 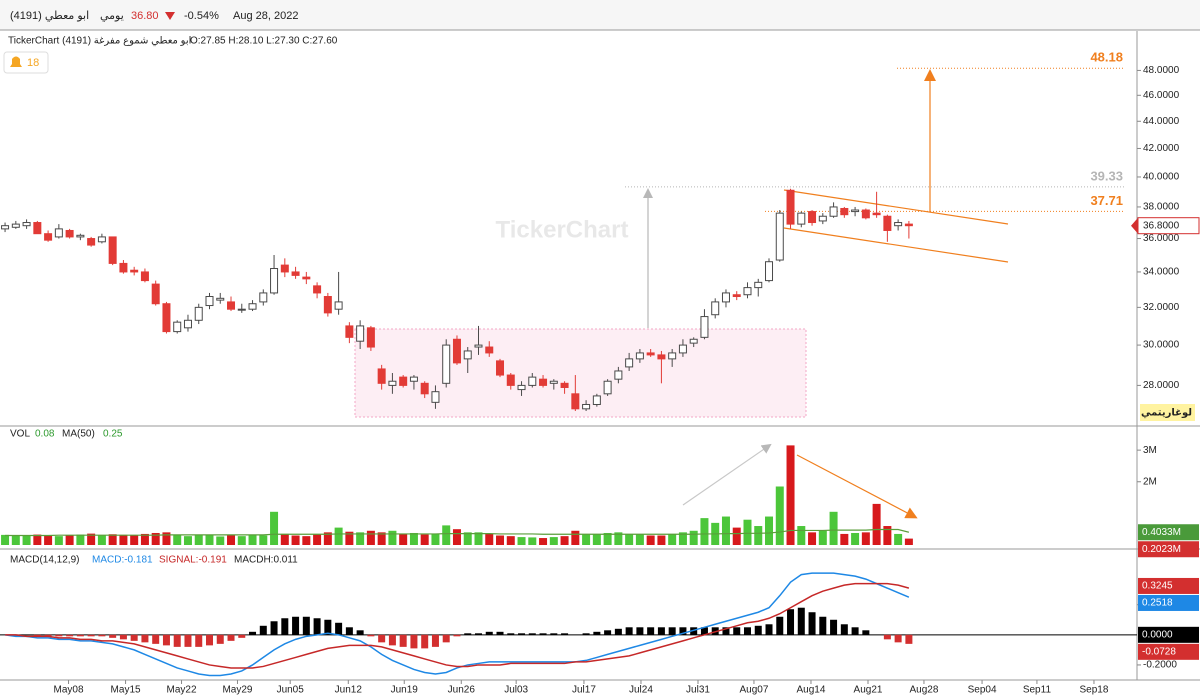 What do you see at coordinates (857, 486) in the screenshot?
I see `trend-arrow` at bounding box center [857, 486].